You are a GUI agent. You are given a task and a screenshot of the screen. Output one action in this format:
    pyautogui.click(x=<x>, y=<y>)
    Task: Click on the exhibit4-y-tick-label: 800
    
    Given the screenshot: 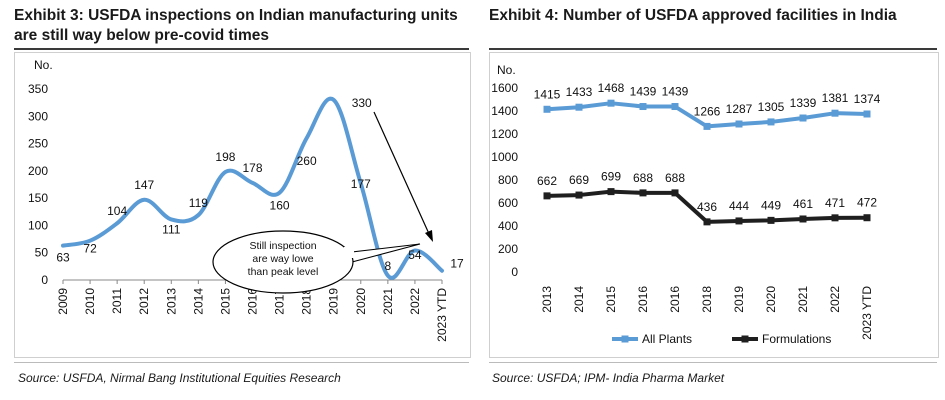 What is the action you would take?
    pyautogui.click(x=508, y=180)
    